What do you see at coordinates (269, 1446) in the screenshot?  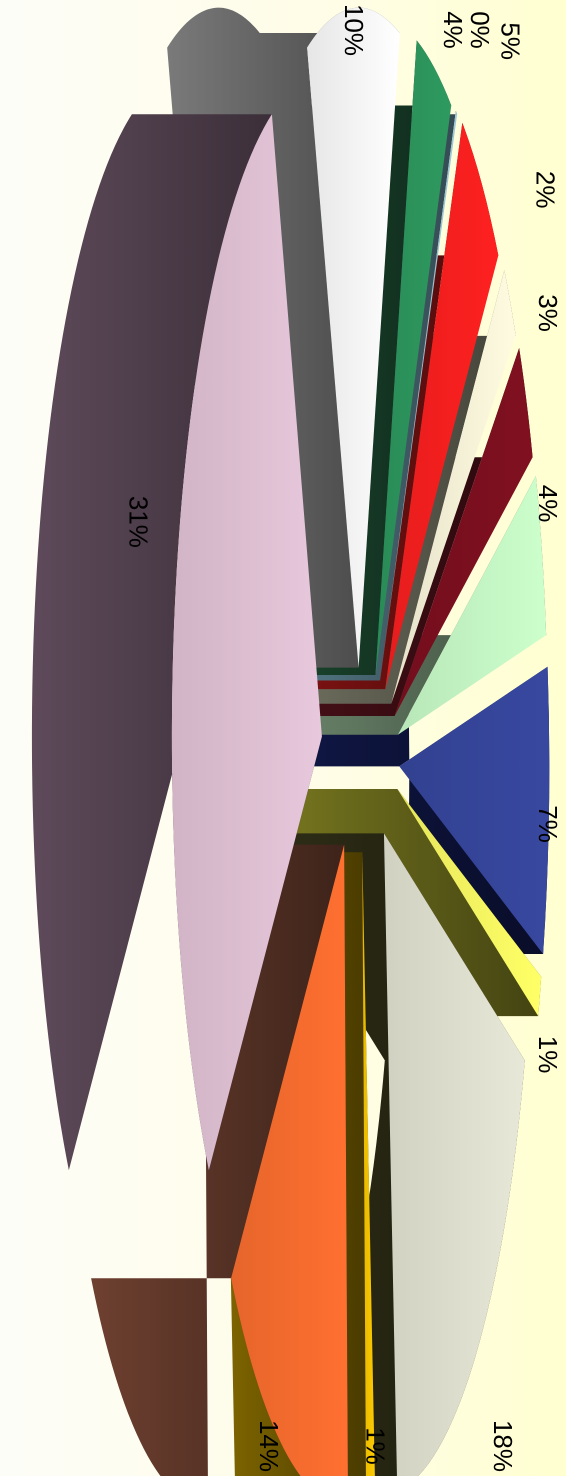 I see `slice-label-11: 14%` at bounding box center [269, 1446].